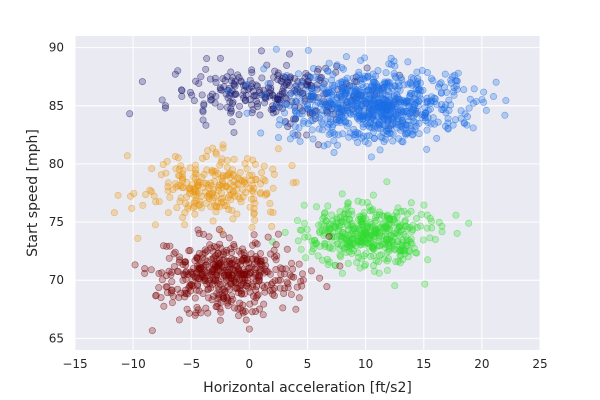 Image resolution: width=600 pixels, height=400 pixels. I want to click on x-tick-label: −15, so click(74, 364).